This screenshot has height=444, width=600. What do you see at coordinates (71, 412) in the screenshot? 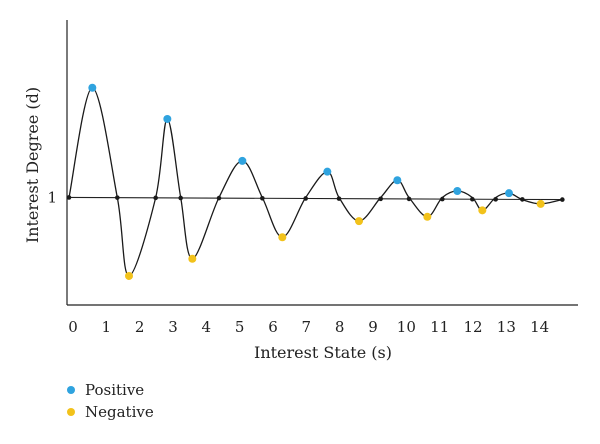
I see `legend-swatch-negative` at bounding box center [71, 412].